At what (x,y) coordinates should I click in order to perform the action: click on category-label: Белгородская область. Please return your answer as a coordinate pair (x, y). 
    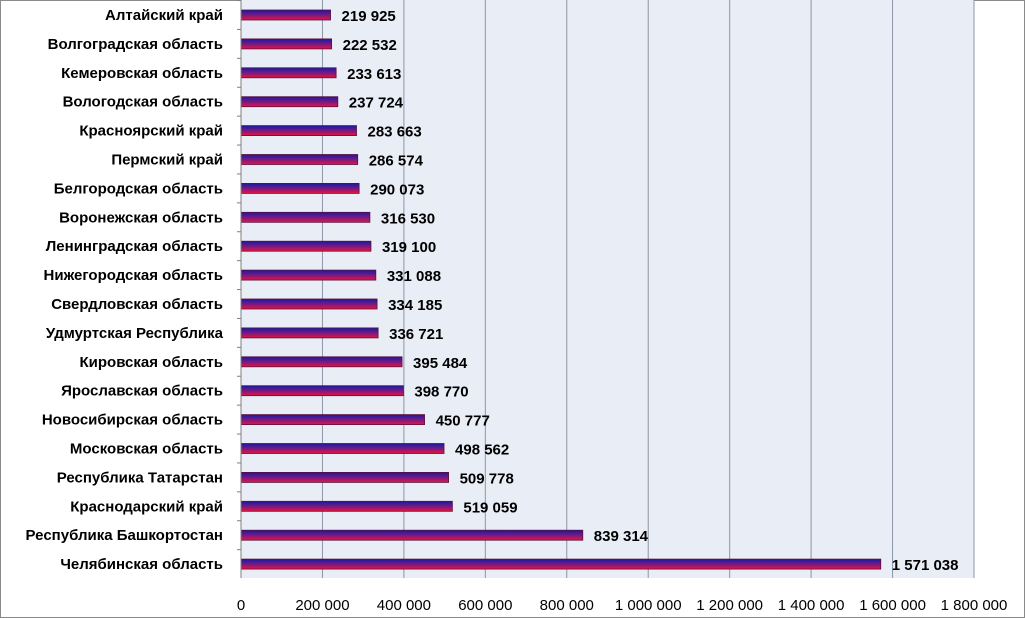
    Looking at the image, I should click on (138, 188).